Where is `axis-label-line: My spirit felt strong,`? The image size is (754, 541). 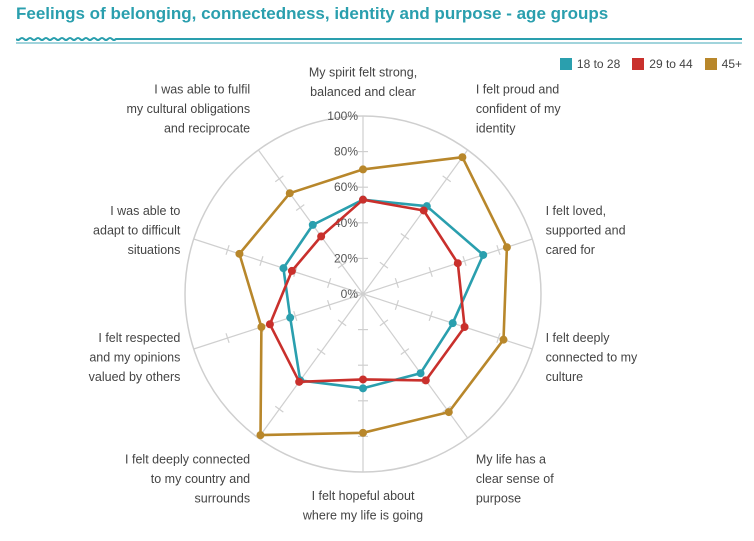 axis-label-line: My spirit felt strong, is located at coordinates (363, 73).